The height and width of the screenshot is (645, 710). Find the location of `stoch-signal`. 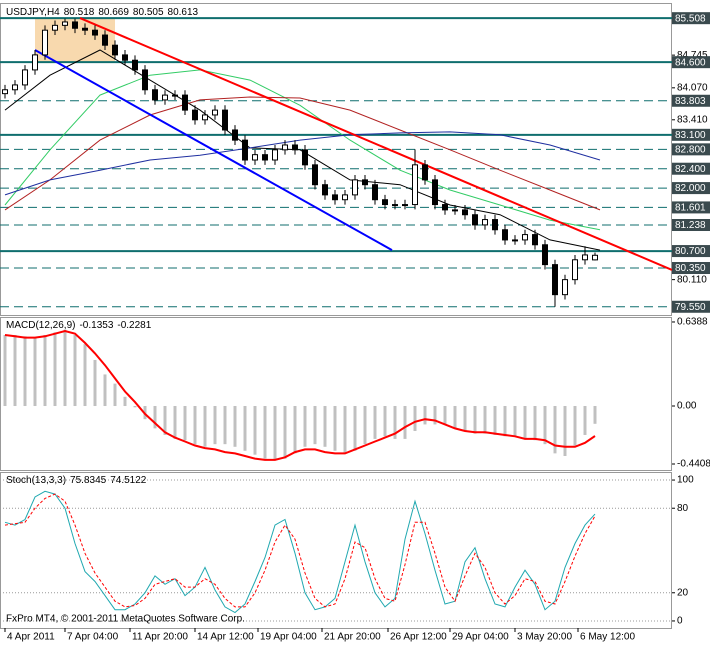

stoch-signal is located at coordinates (300, 550).